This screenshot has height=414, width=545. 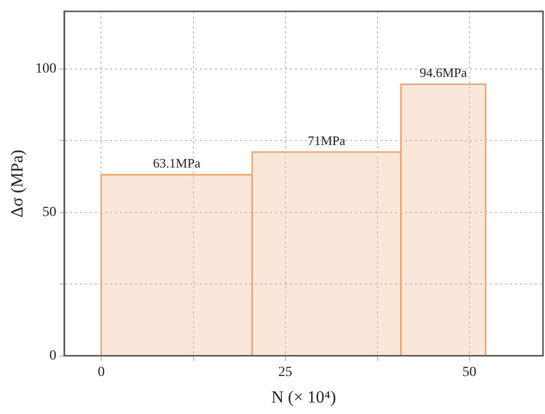 What do you see at coordinates (444, 72) in the screenshot?
I see `data-label: 94.6MPa` at bounding box center [444, 72].